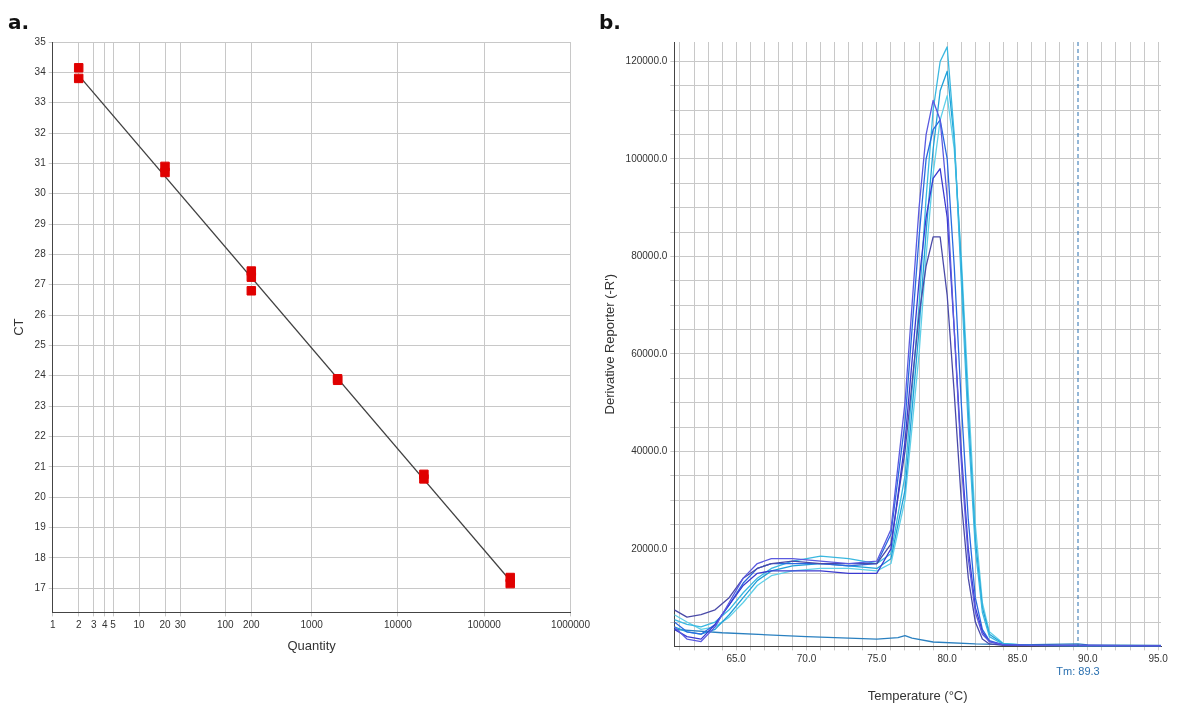 This screenshot has height=711, width=1188. Describe the element at coordinates (484, 625) in the screenshot. I see `x-tick-label: 100000` at that location.